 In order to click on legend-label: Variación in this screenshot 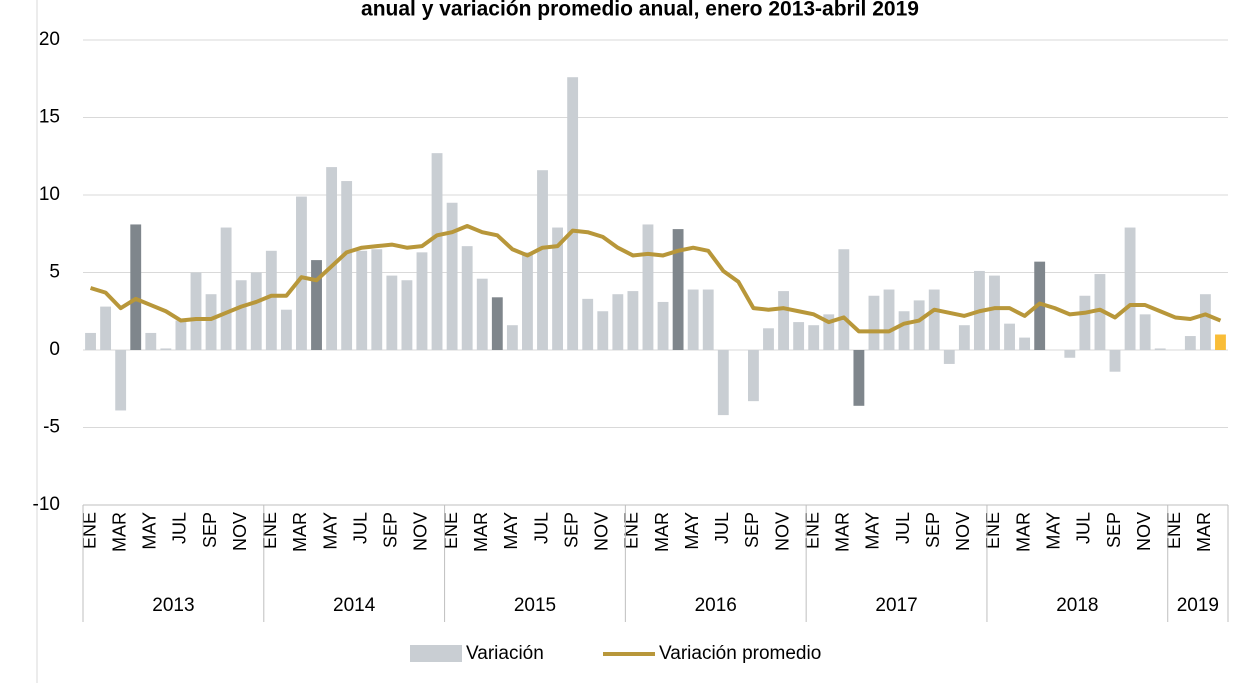, I will do `click(505, 653)`.